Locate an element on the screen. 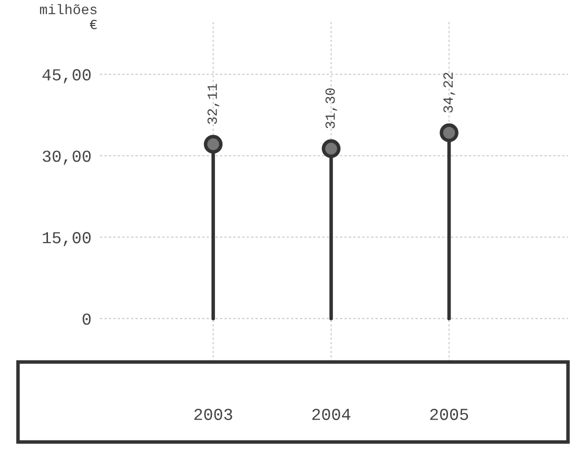  data-label: 34,22 is located at coordinates (449, 92).